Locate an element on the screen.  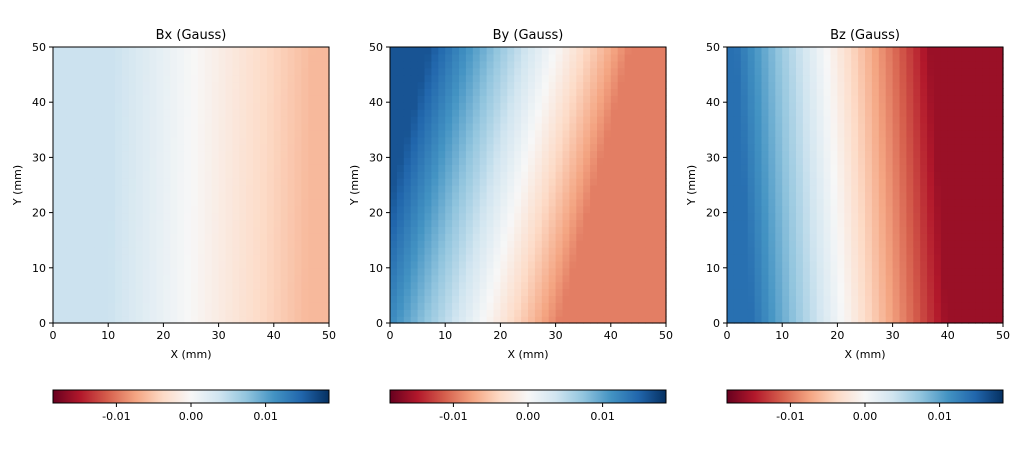
x-tick-label: 40 is located at coordinates (611, 335).